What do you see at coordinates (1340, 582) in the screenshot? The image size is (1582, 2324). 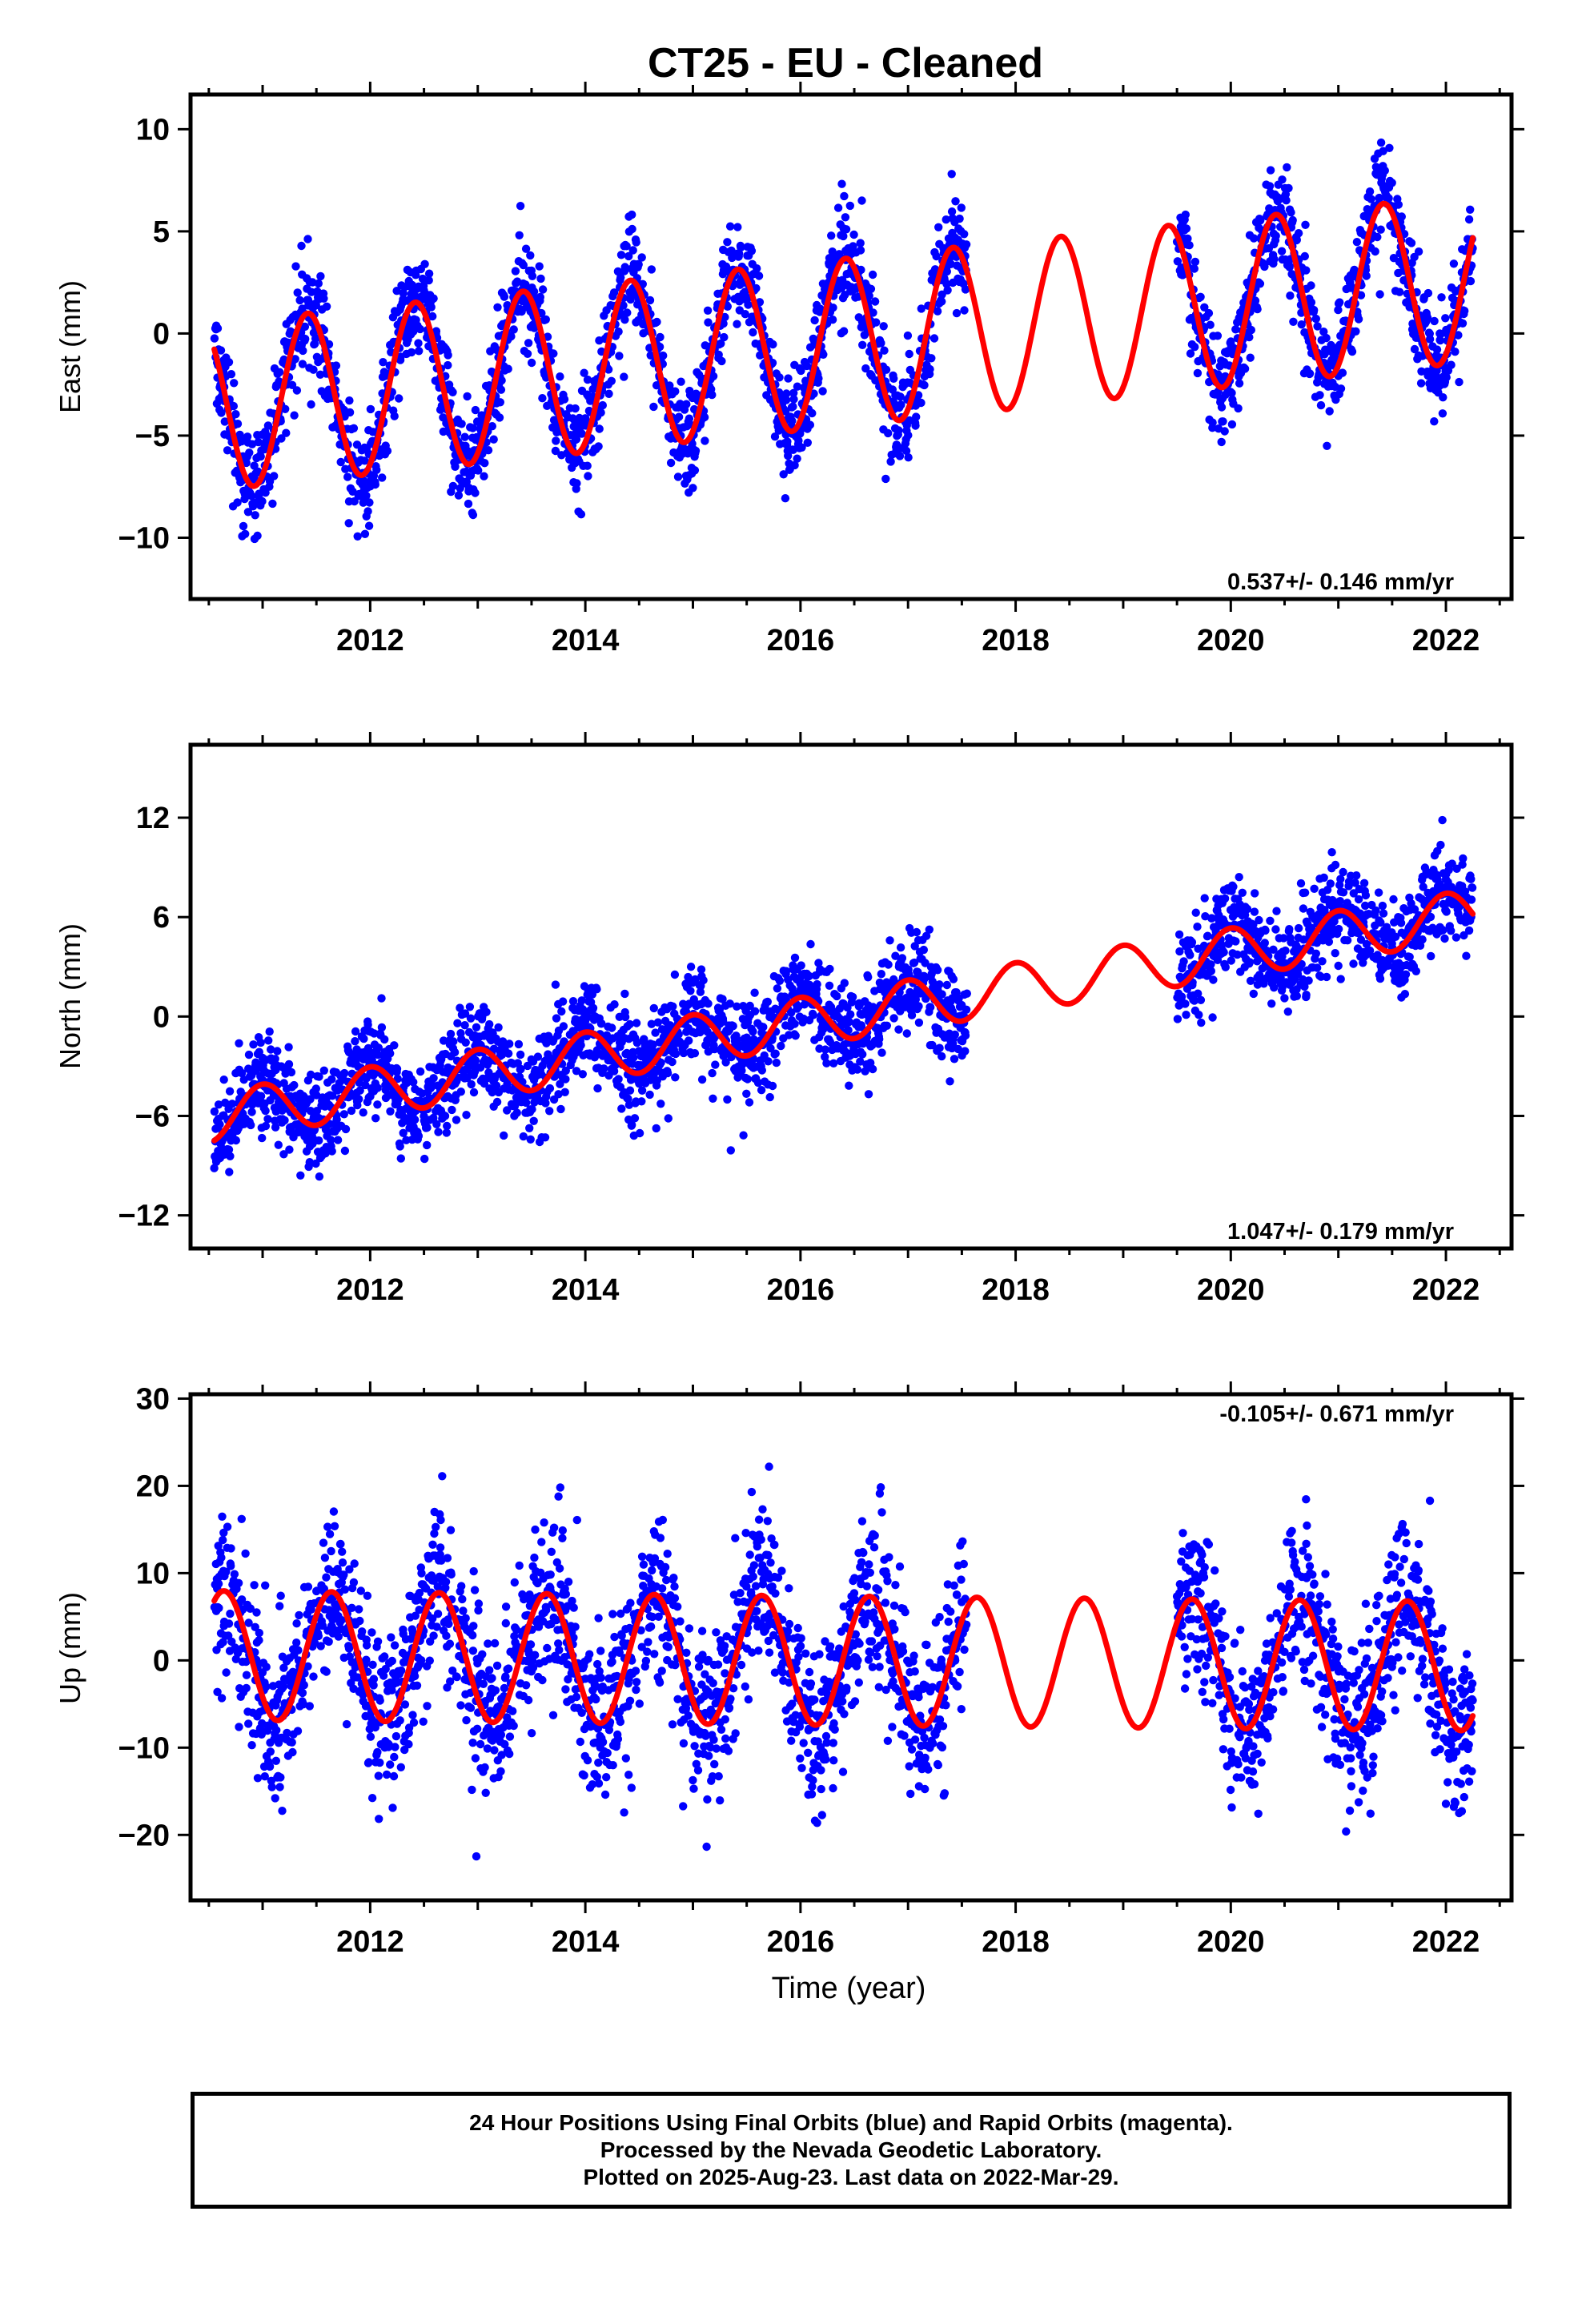 I see `east-rate-label: 0.537+/- 0.146 mm/yr` at bounding box center [1340, 582].